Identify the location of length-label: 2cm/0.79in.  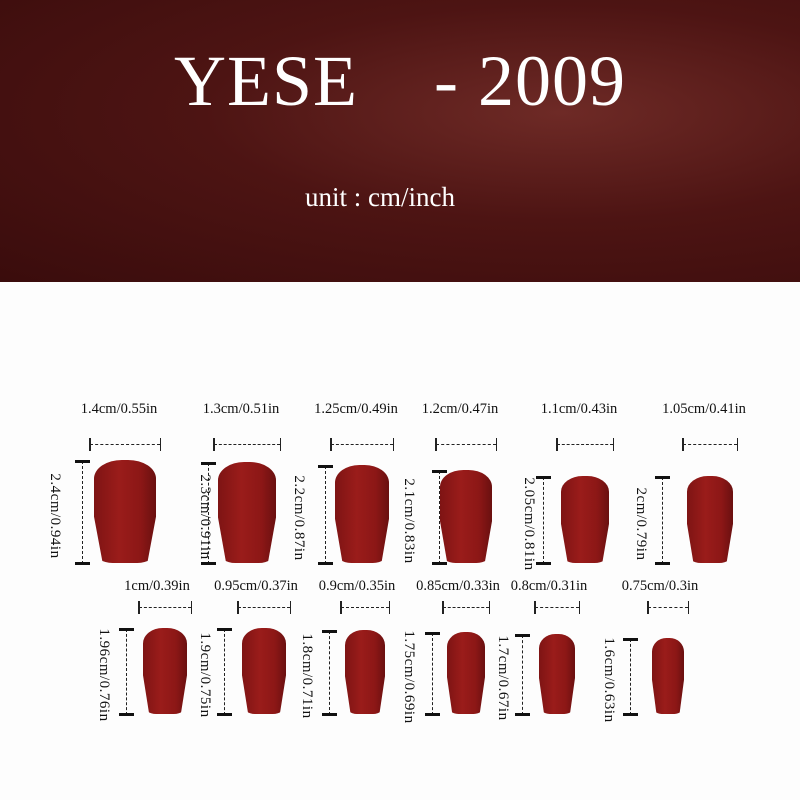
(641, 523).